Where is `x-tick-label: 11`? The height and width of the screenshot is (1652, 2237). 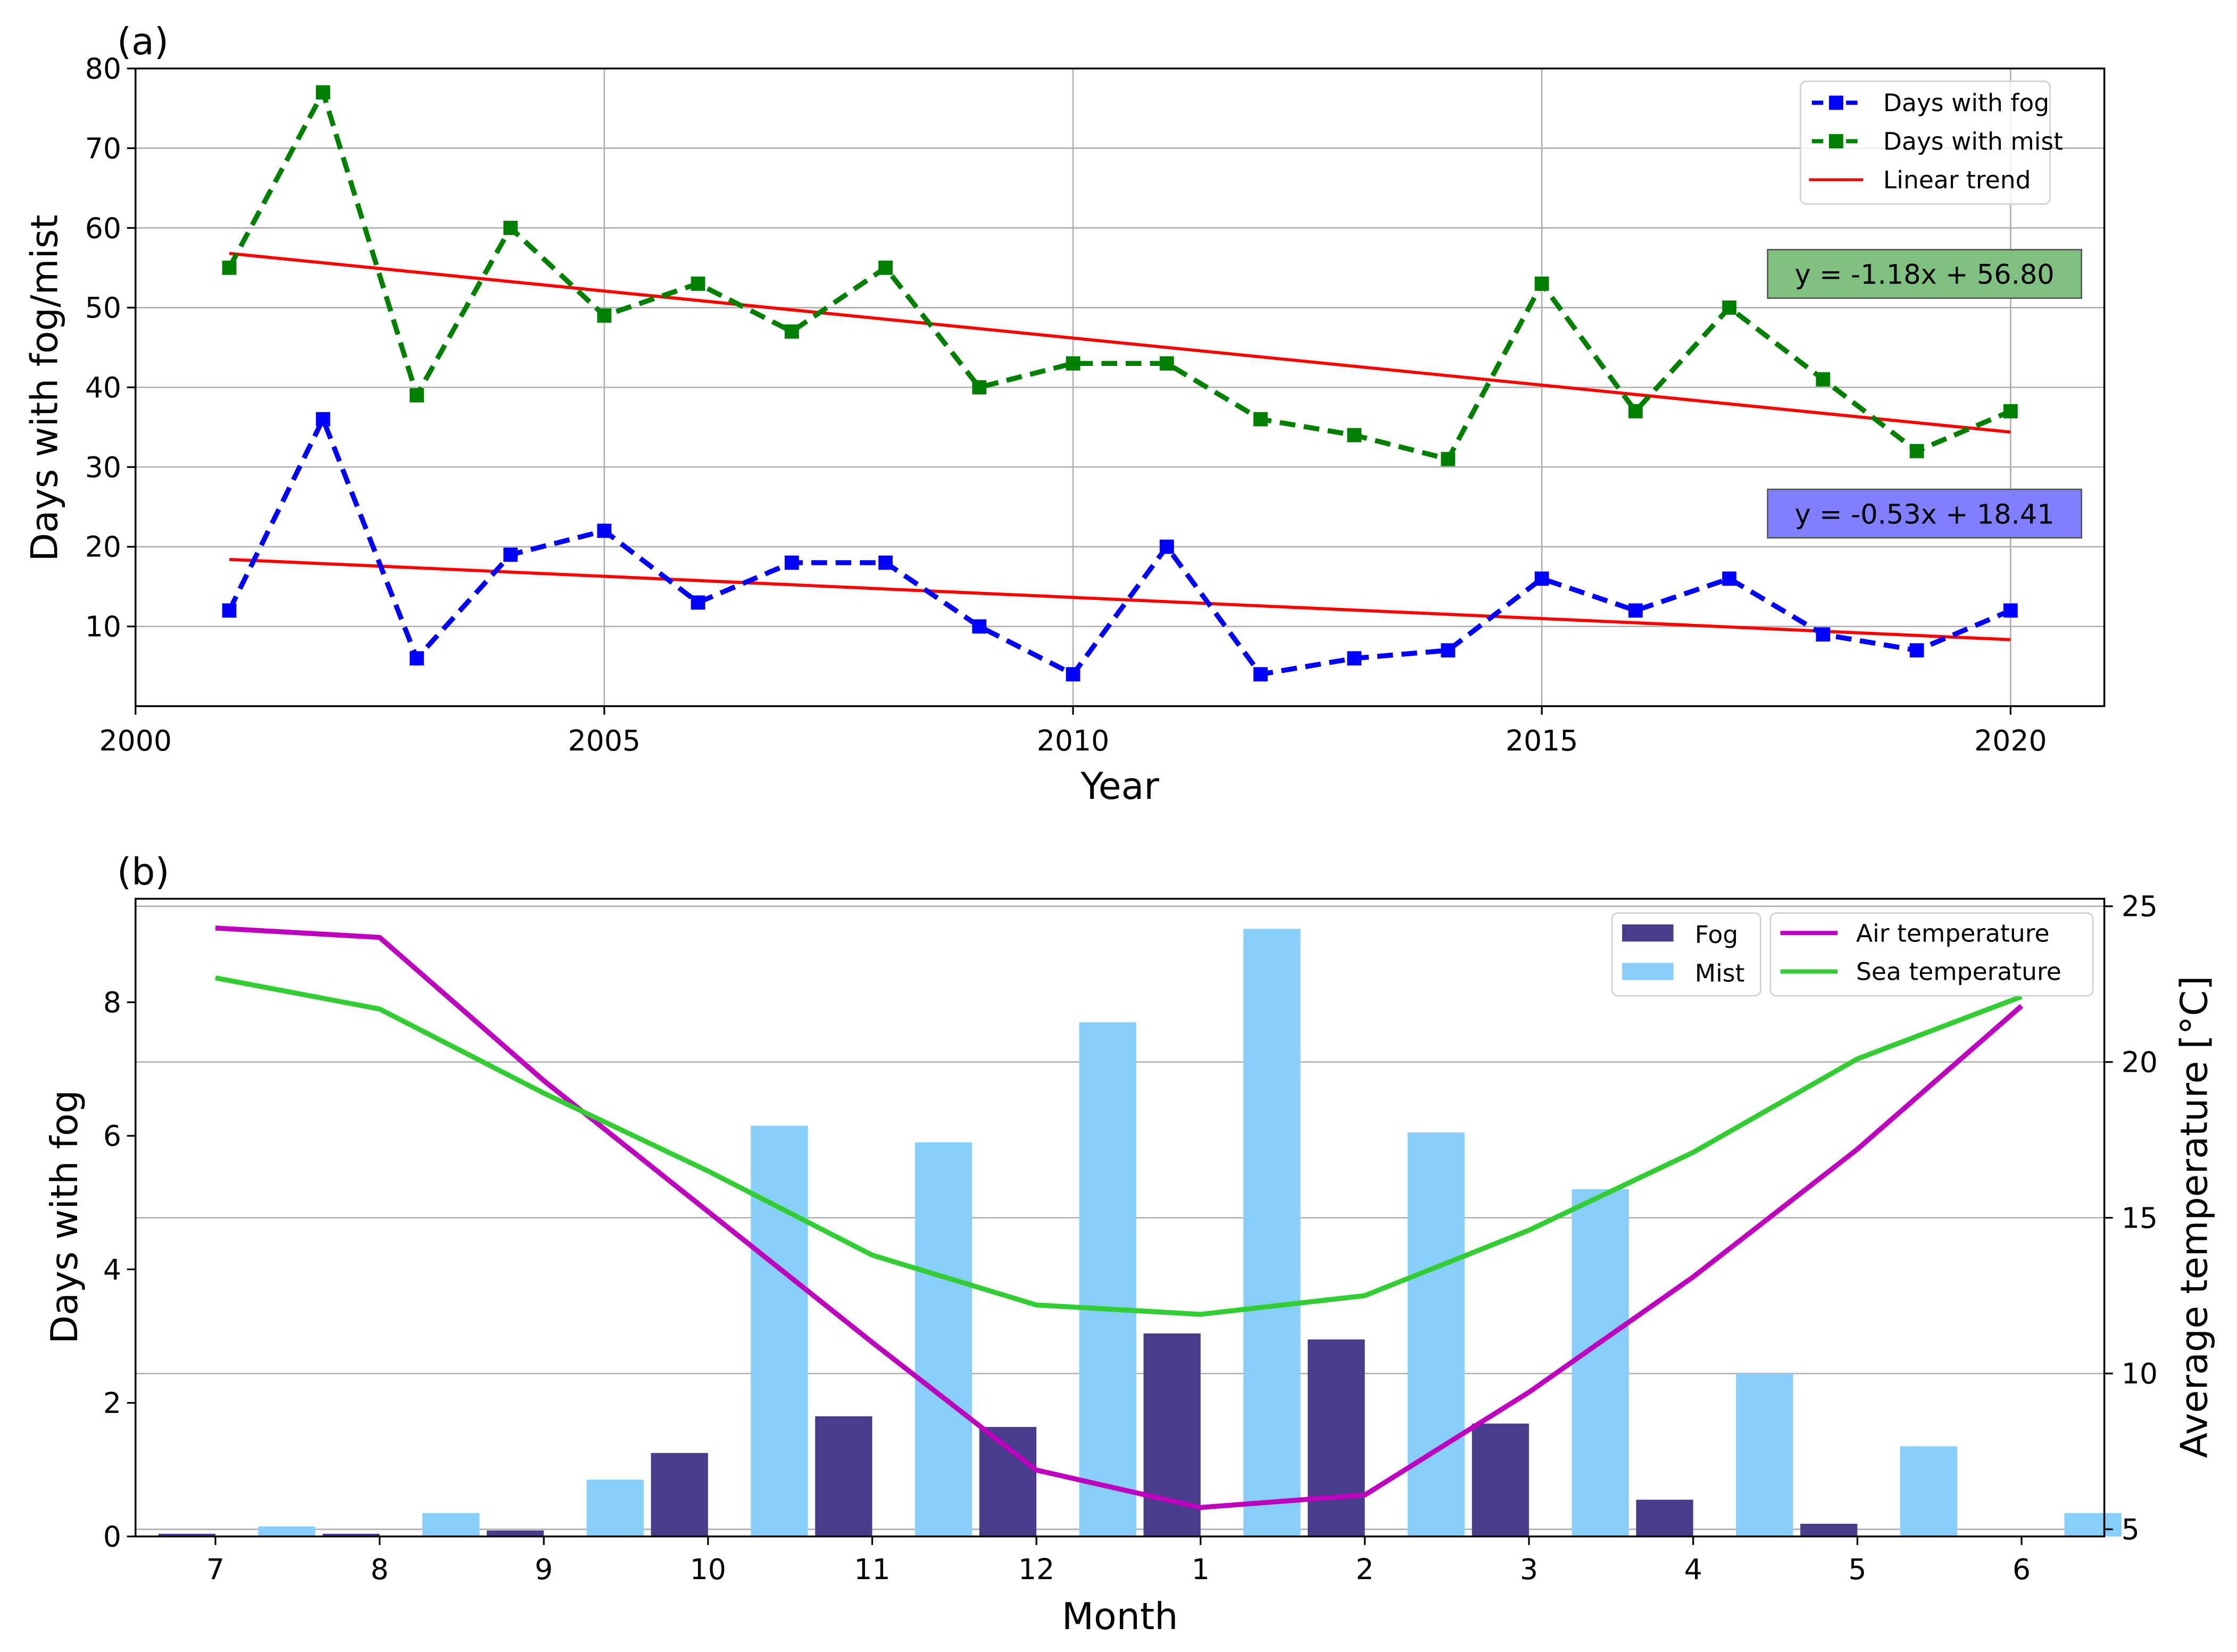 x-tick-label: 11 is located at coordinates (872, 1569).